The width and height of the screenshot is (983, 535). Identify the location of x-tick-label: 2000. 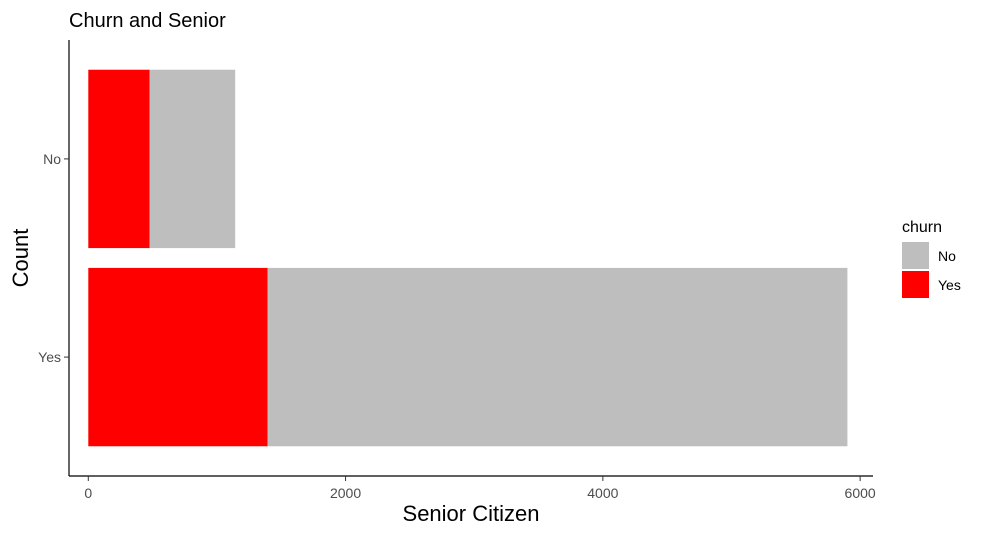
(345, 493).